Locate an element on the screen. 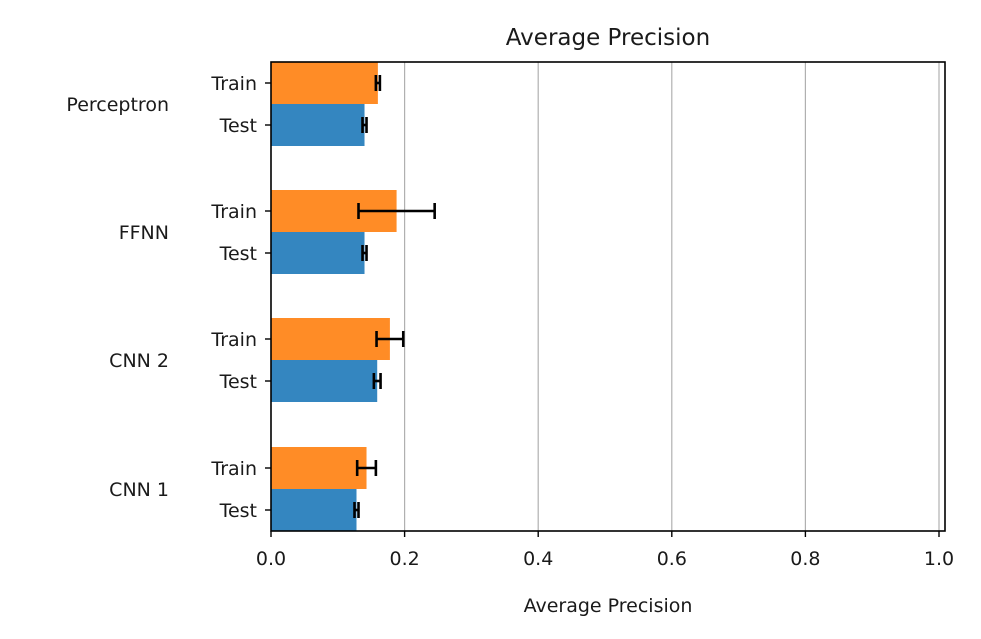 The image size is (981, 639). group-label: Perceptron is located at coordinates (117, 105).